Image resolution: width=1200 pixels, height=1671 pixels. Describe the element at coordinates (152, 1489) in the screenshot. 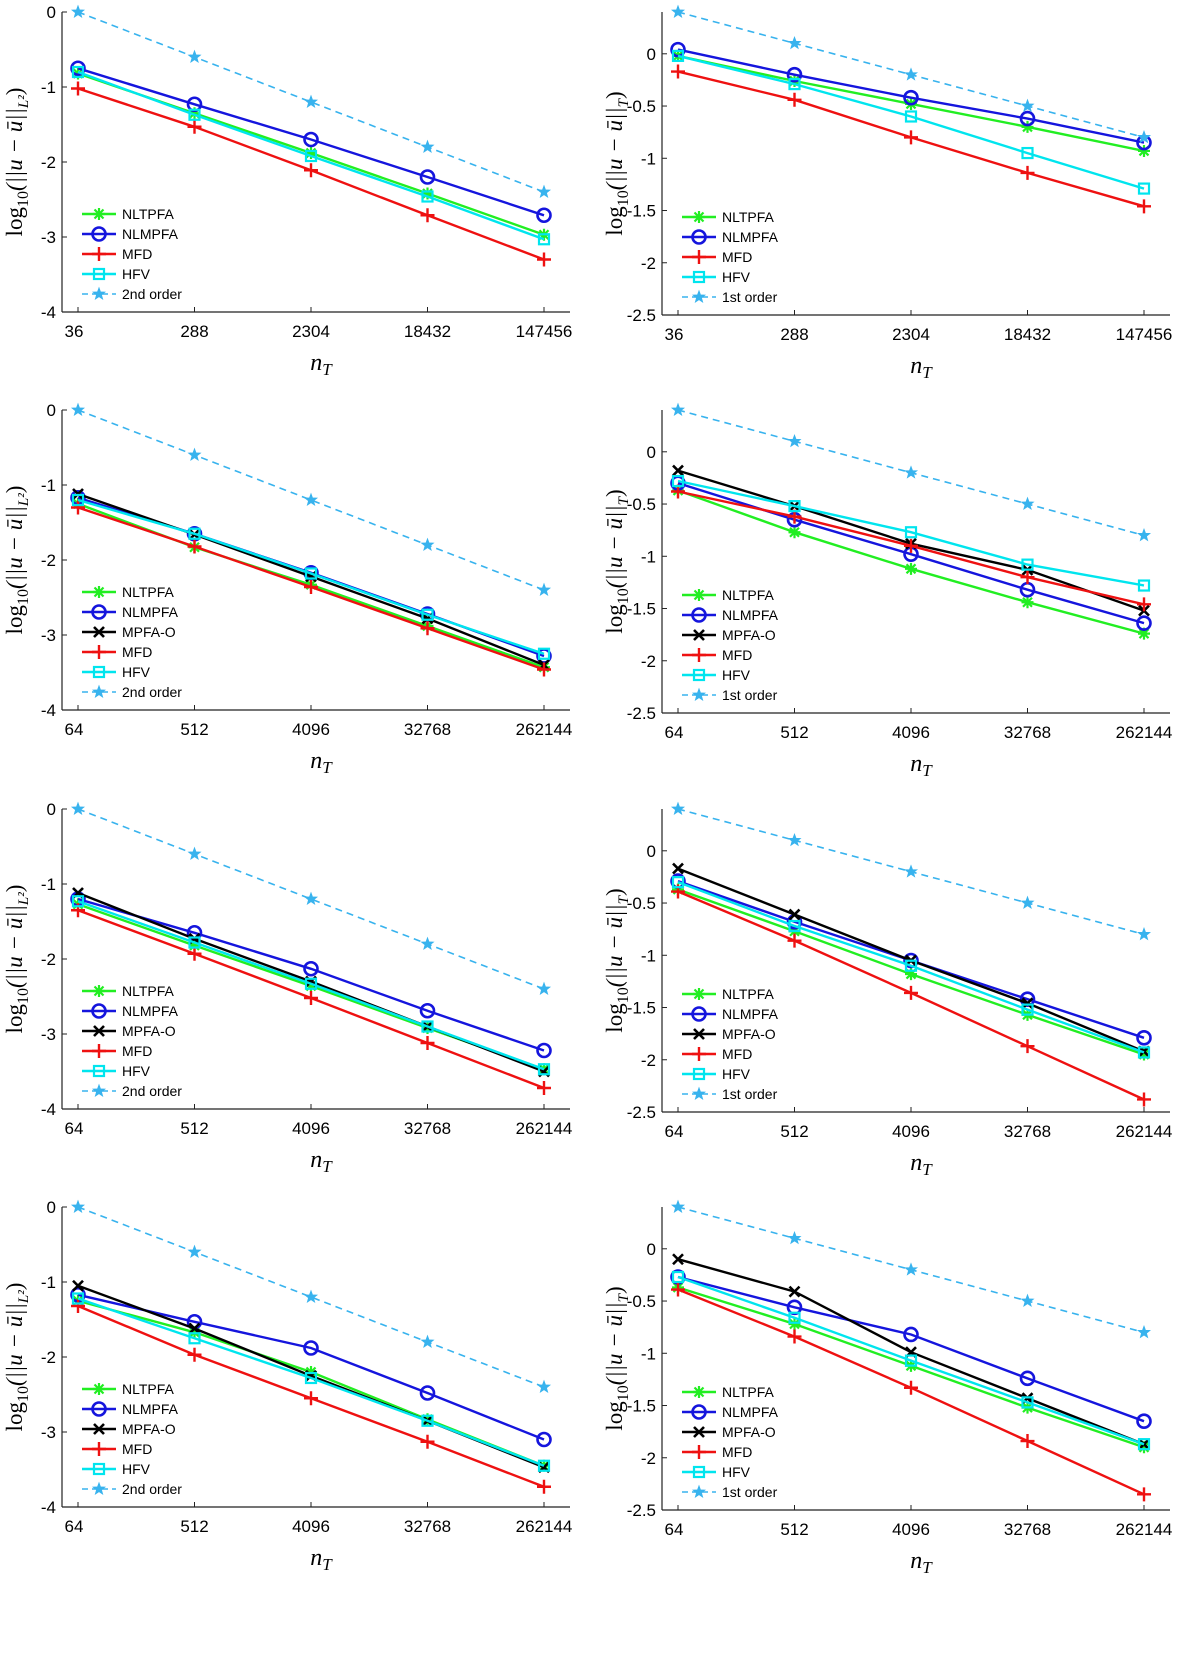

I see `legend-label: 2nd order` at that location.